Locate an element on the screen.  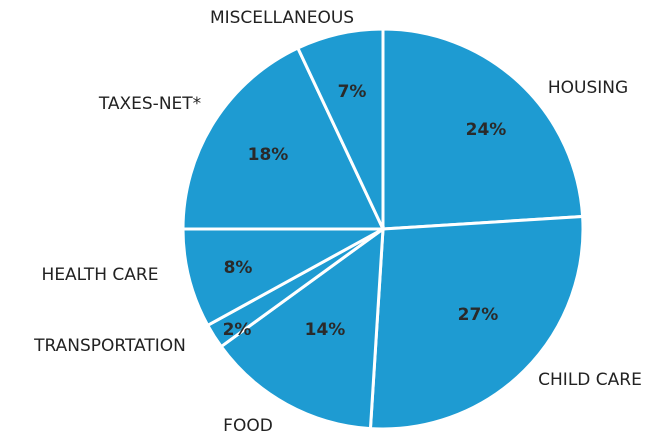
value-label: 18% is located at coordinates (268, 155).